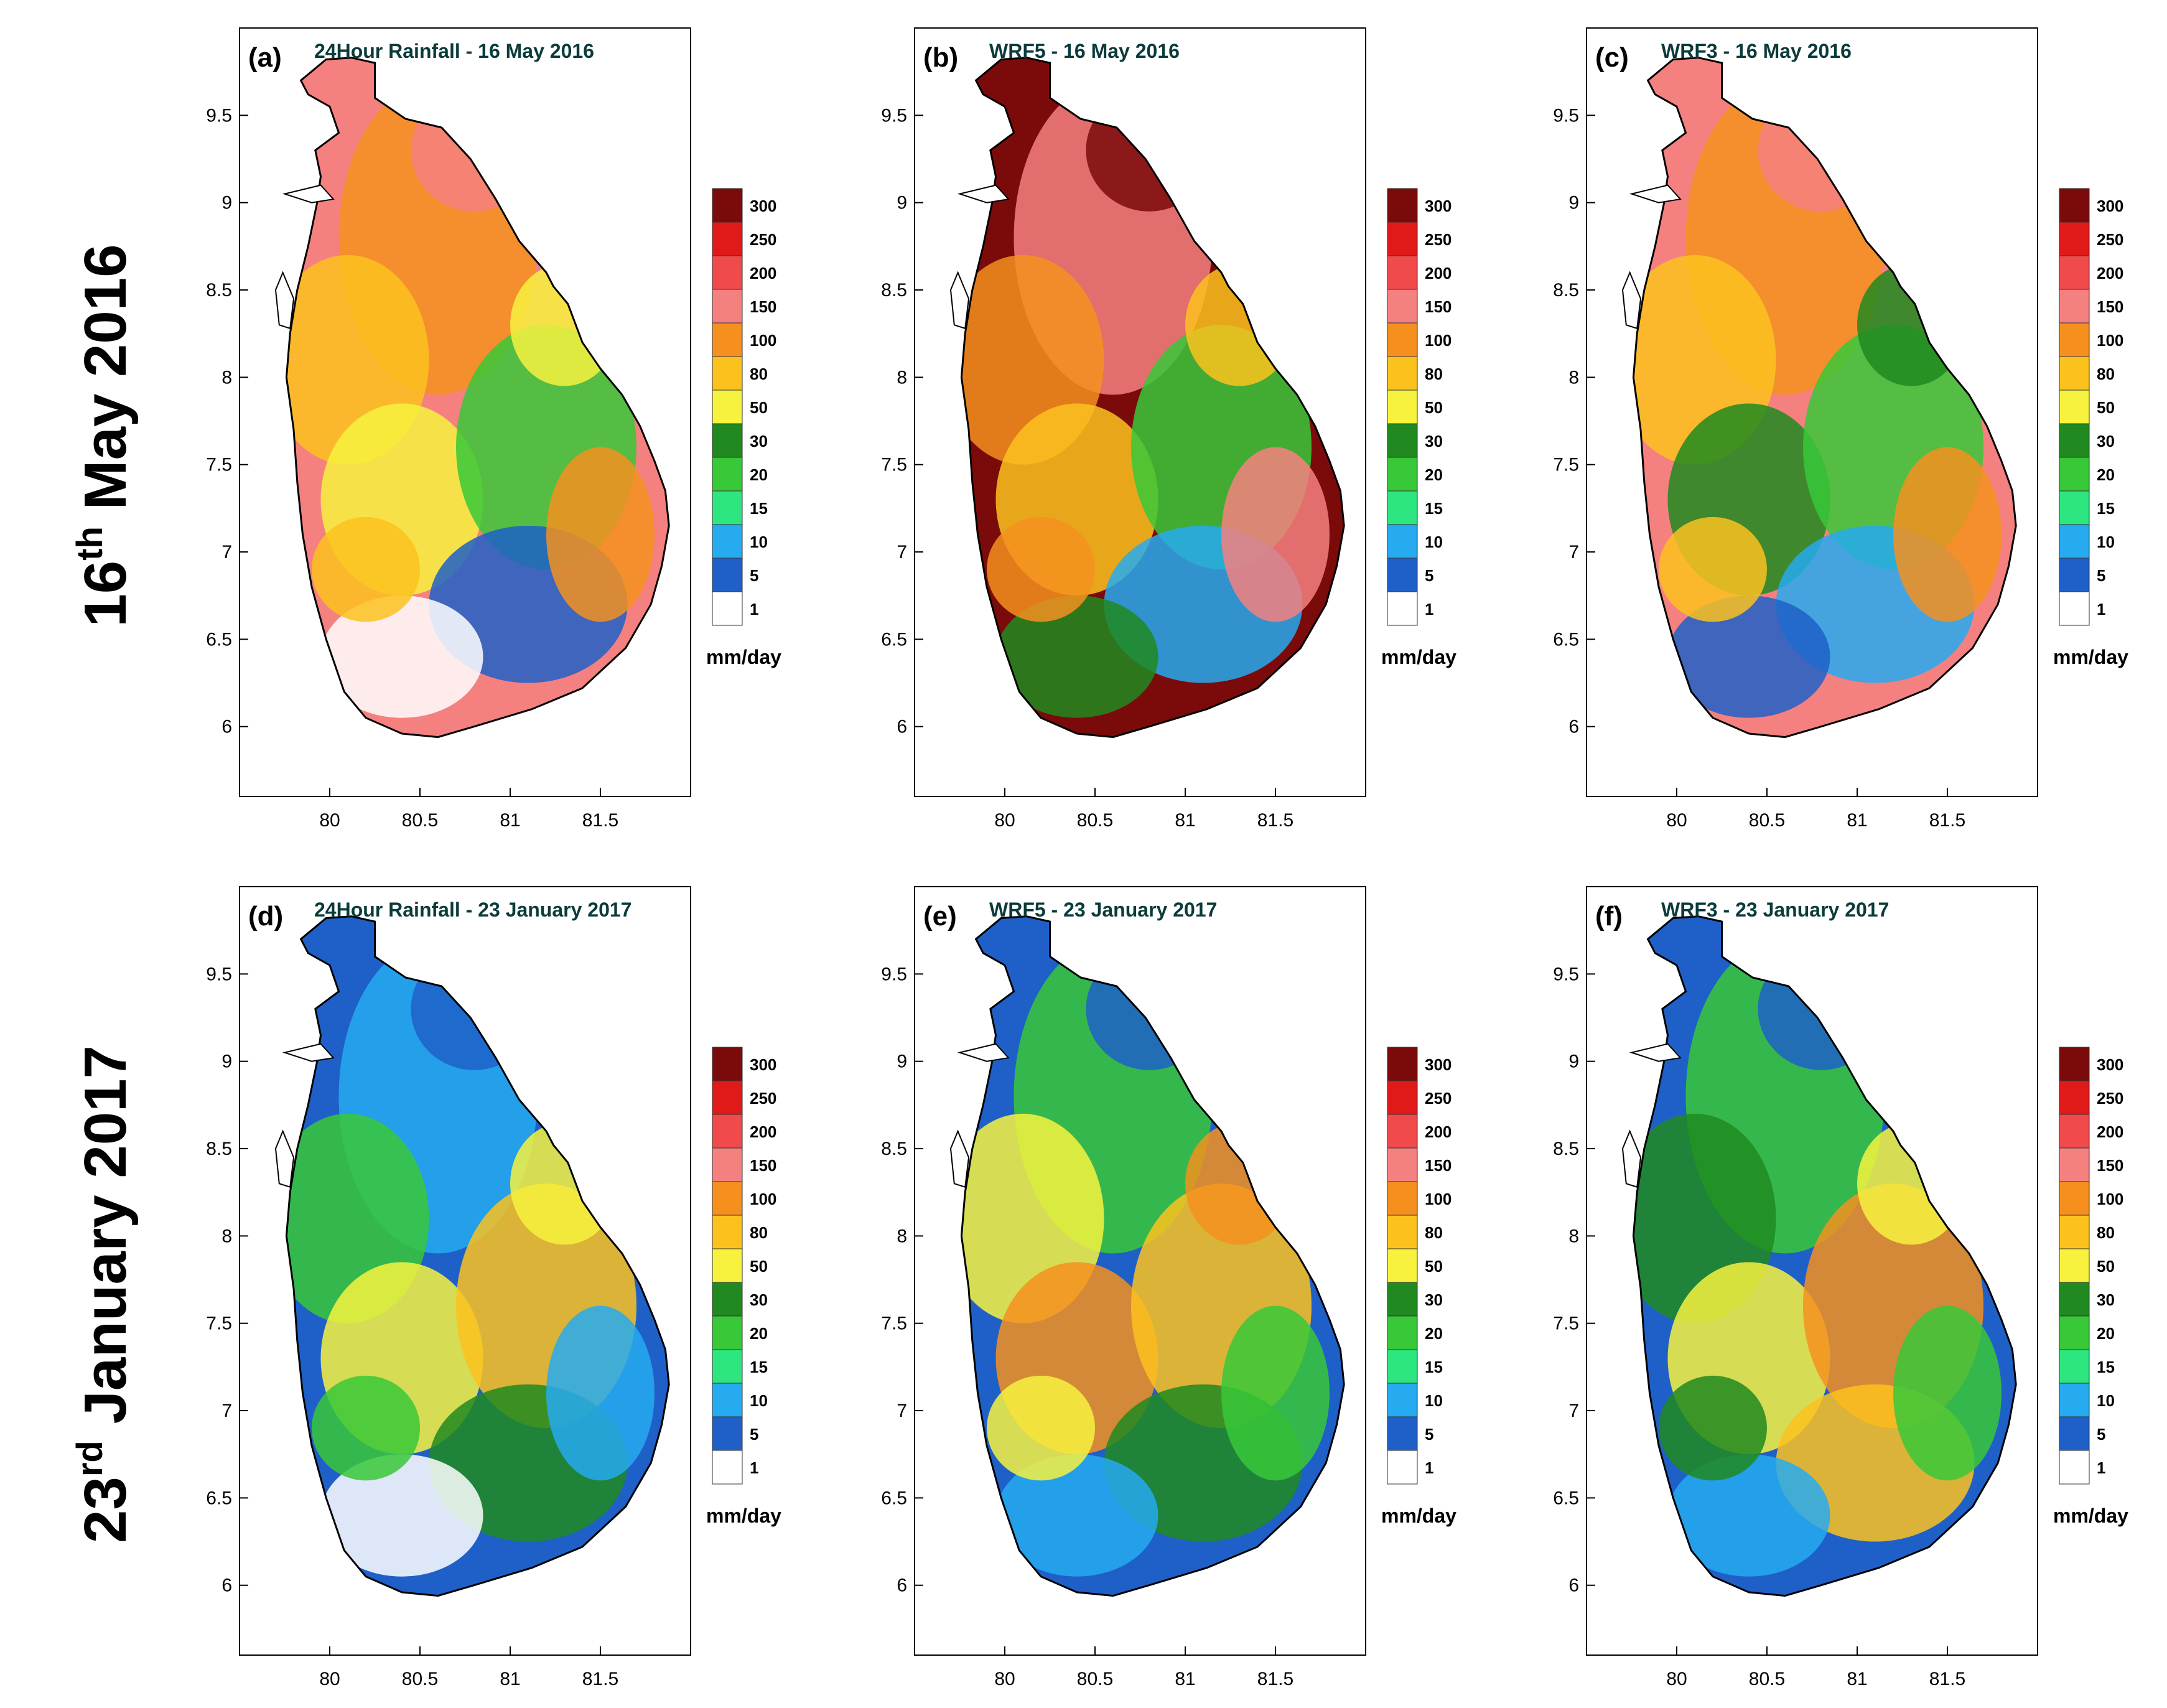  I want to click on legend-level-label: 100, so click(2110, 340).